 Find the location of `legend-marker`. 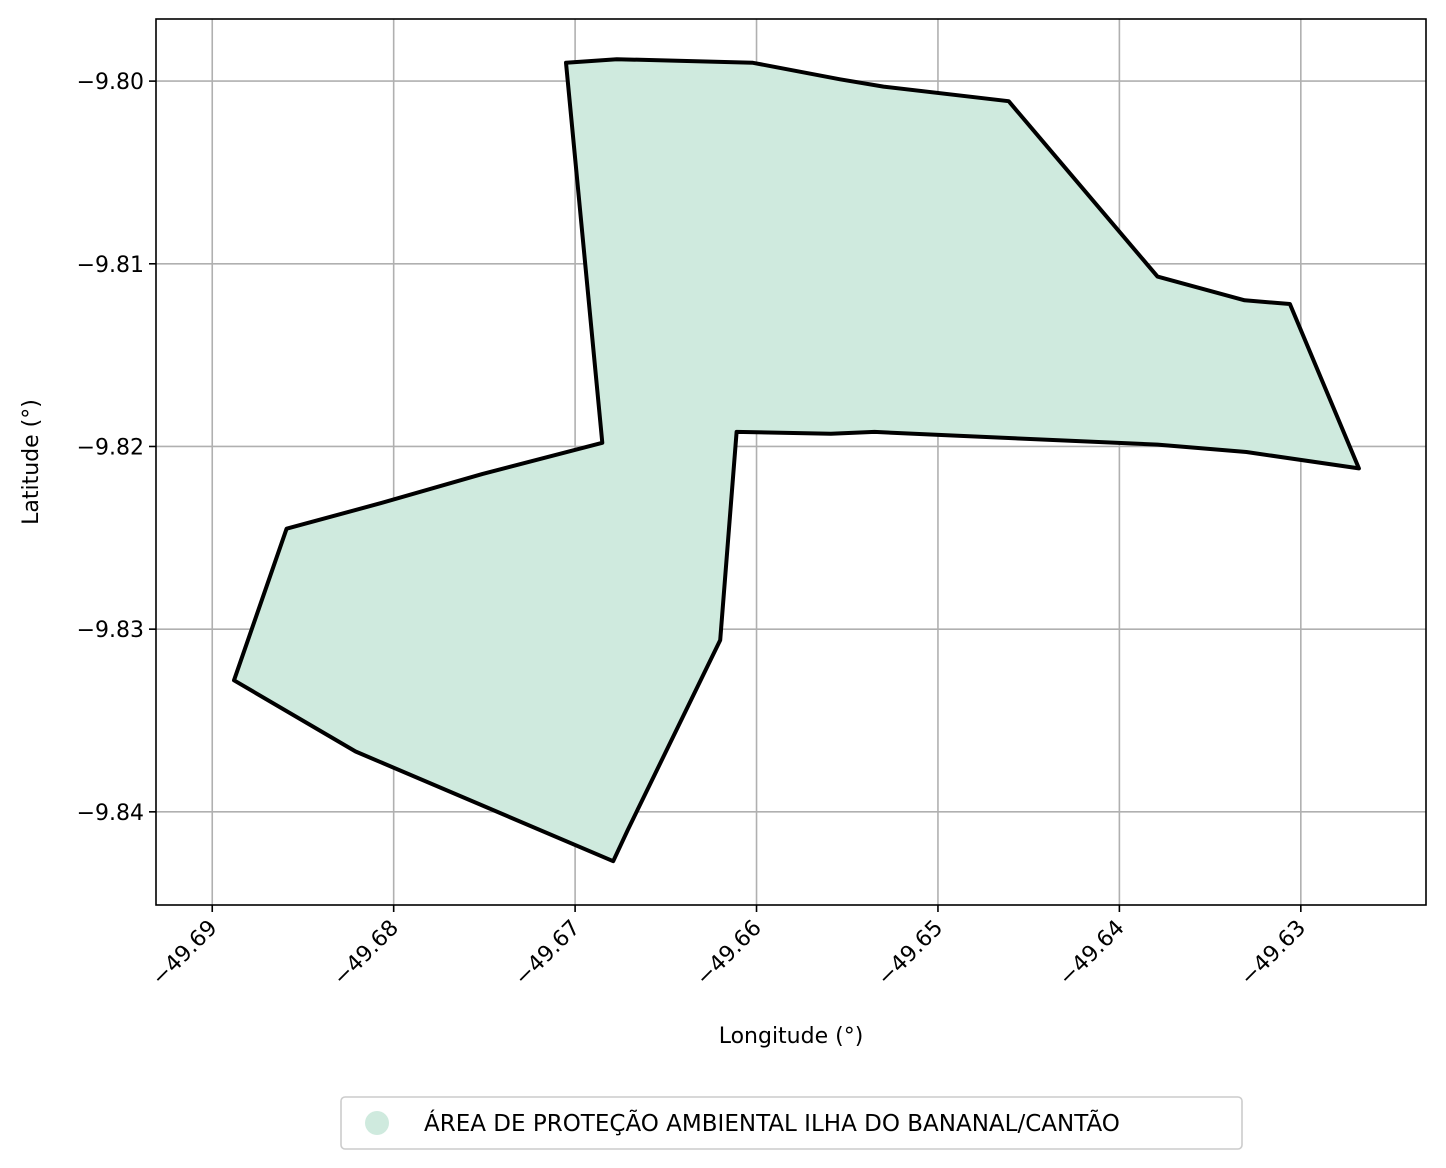

legend-marker is located at coordinates (377, 1123).